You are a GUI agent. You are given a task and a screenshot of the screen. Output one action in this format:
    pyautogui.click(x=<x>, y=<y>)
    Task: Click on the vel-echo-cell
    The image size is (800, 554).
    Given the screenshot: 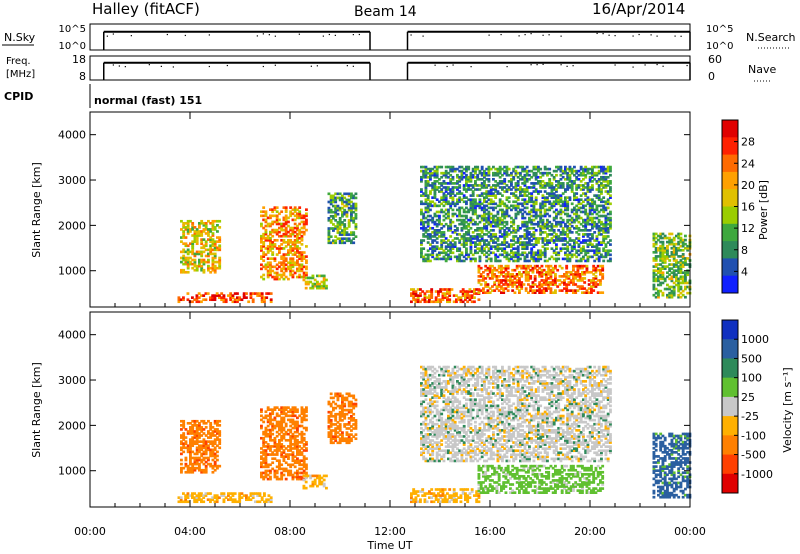 What is the action you would take?
    pyautogui.click(x=306, y=458)
    